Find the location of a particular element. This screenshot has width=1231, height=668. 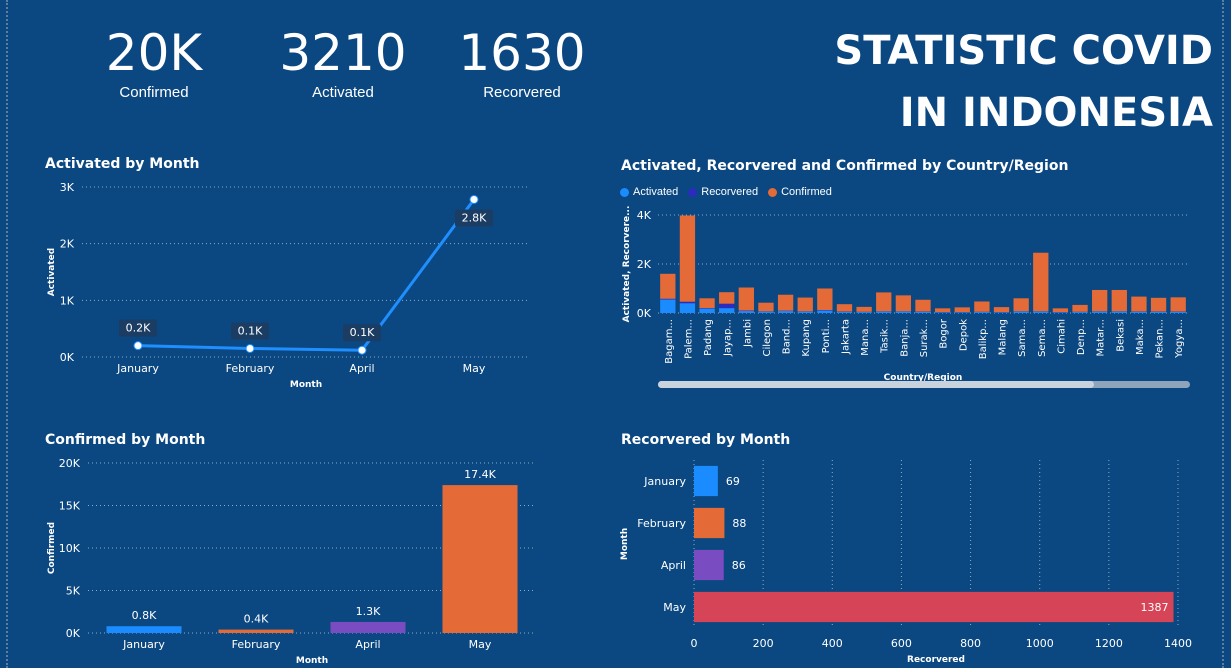

data-label: 2.8K is located at coordinates (474, 217).